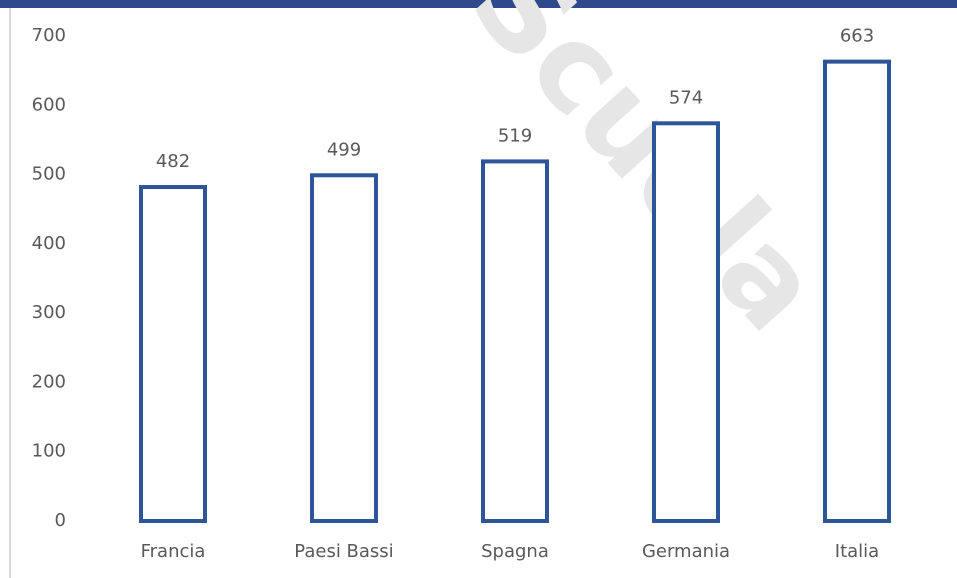 This screenshot has height=578, width=957. Describe the element at coordinates (478, 4) in the screenshot. I see `top-bar` at that location.